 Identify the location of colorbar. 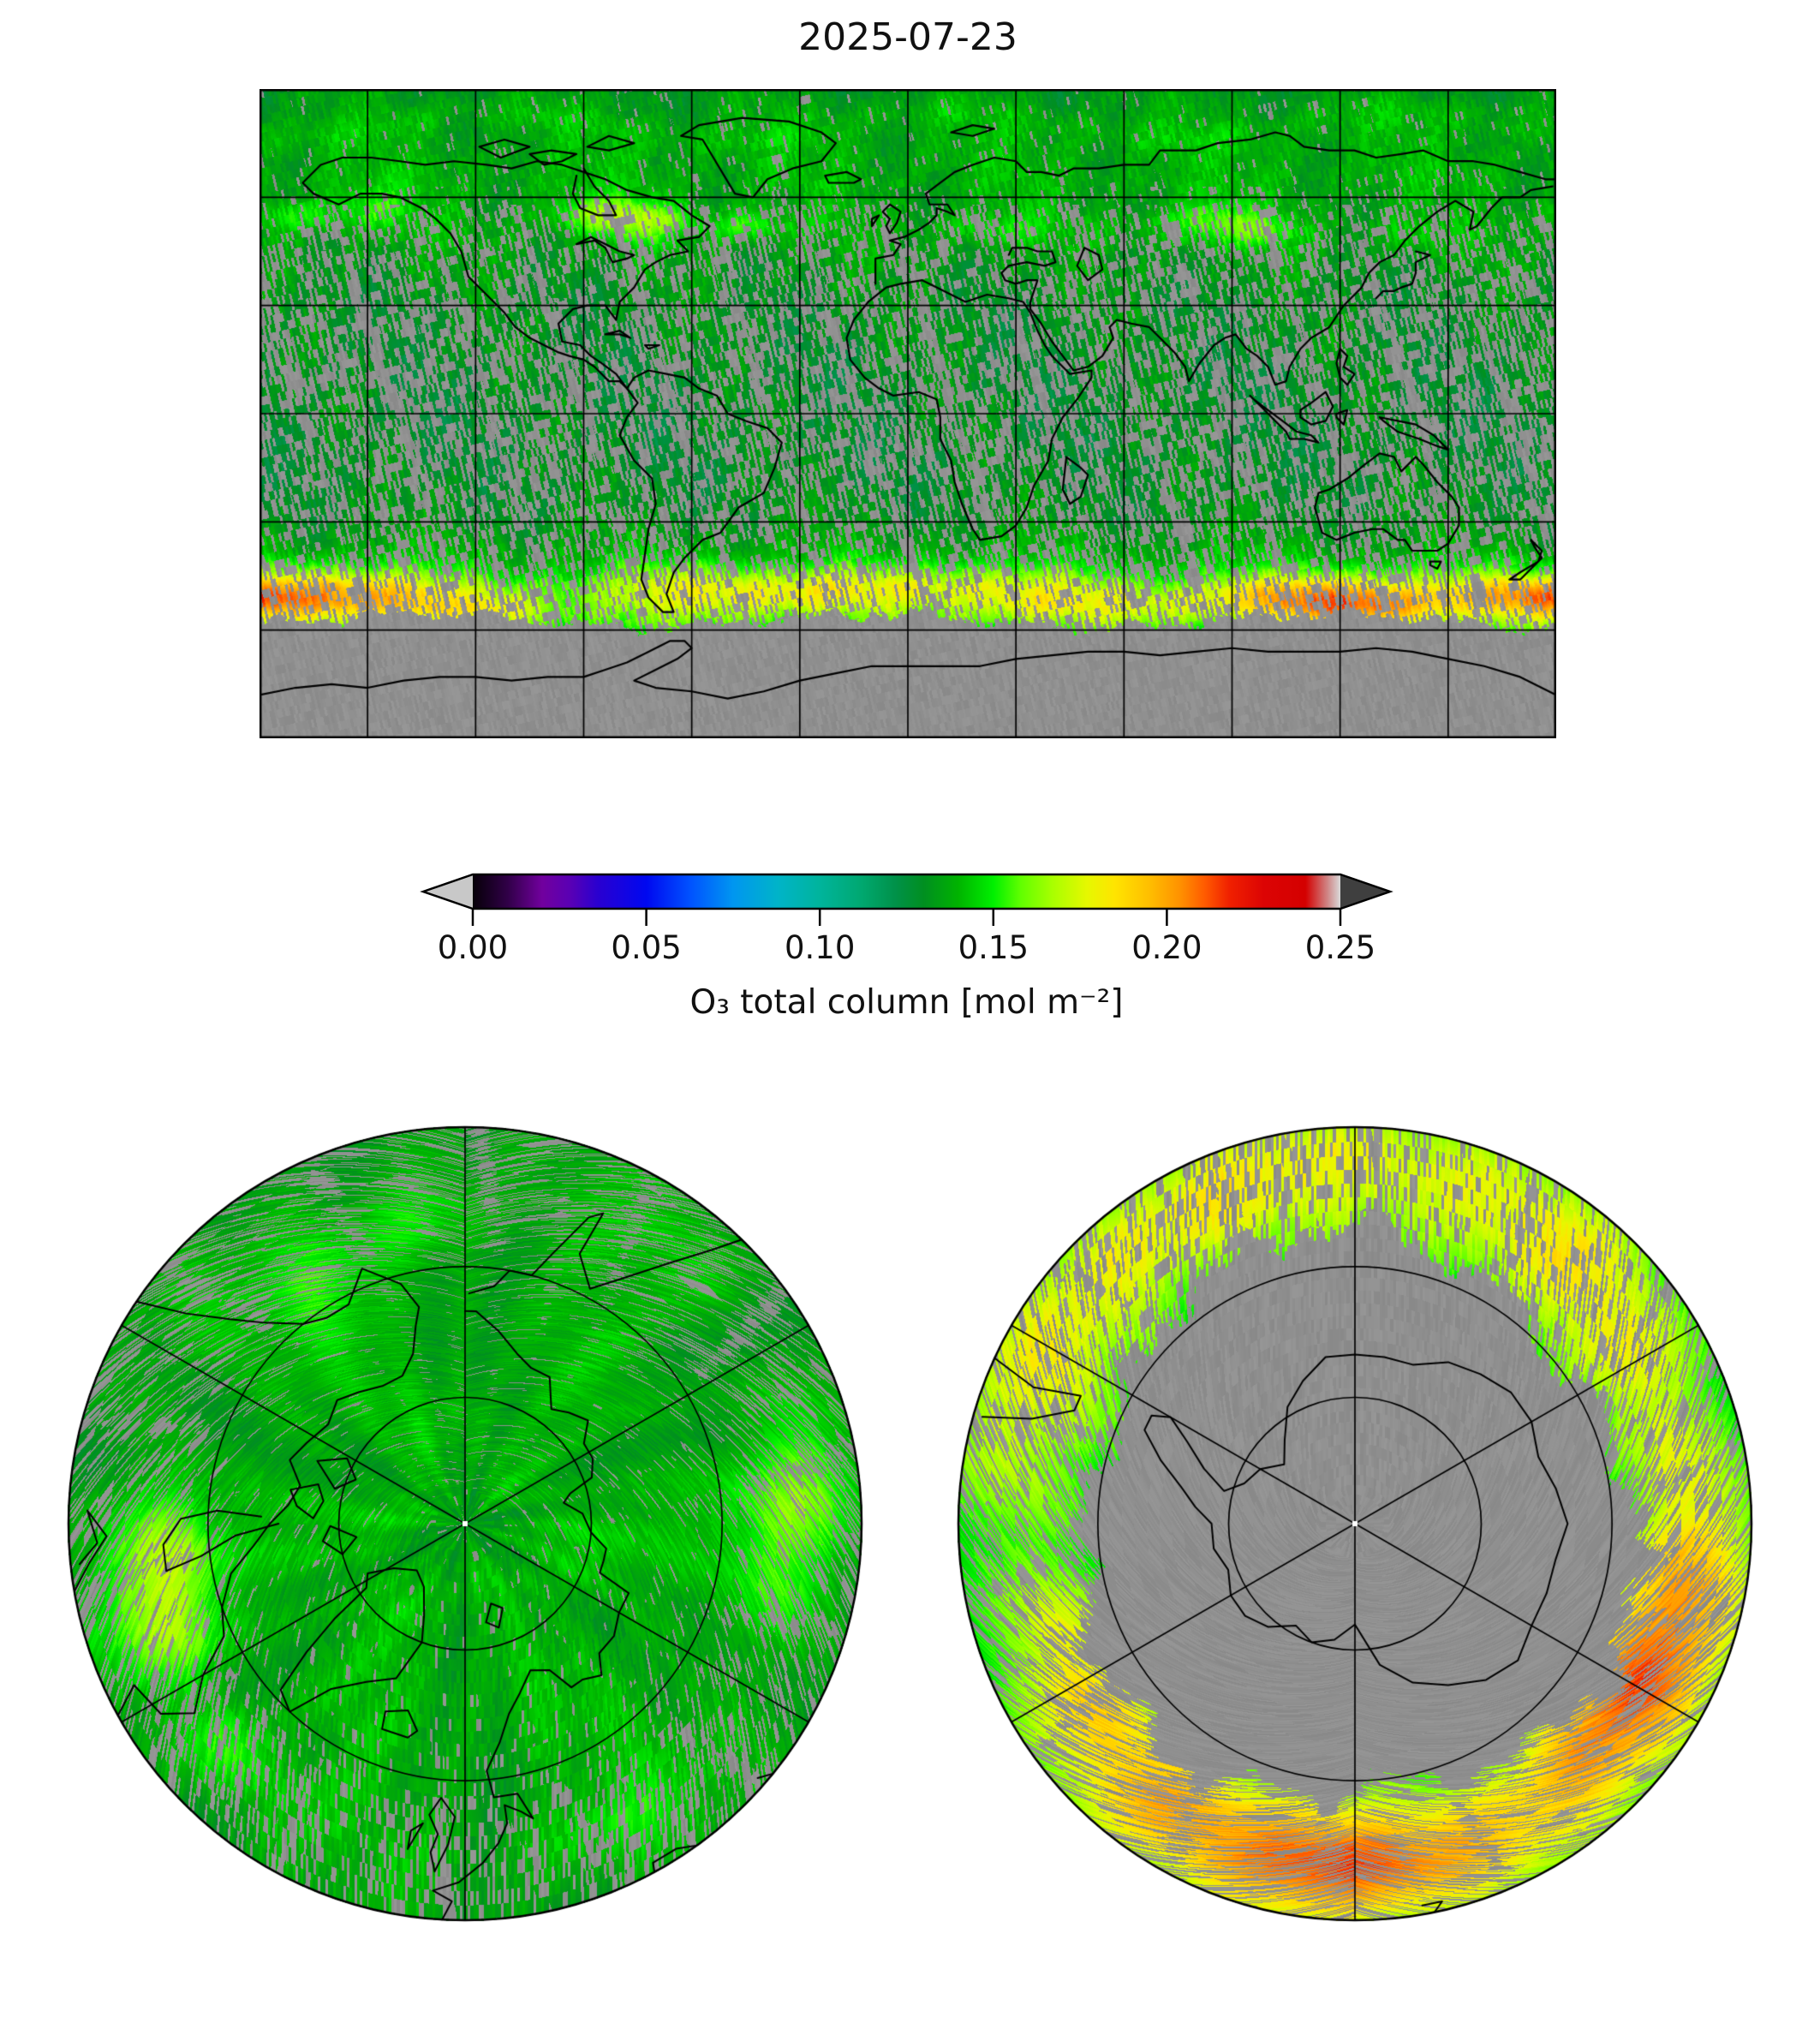
(907, 899).